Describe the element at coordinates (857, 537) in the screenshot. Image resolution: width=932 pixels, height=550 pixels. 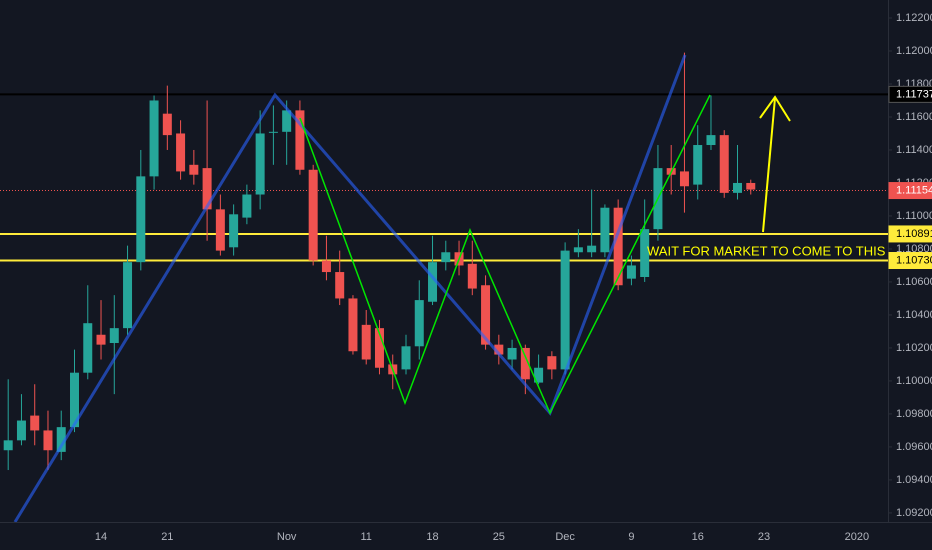
I see `x-tick-label: 2020` at that location.